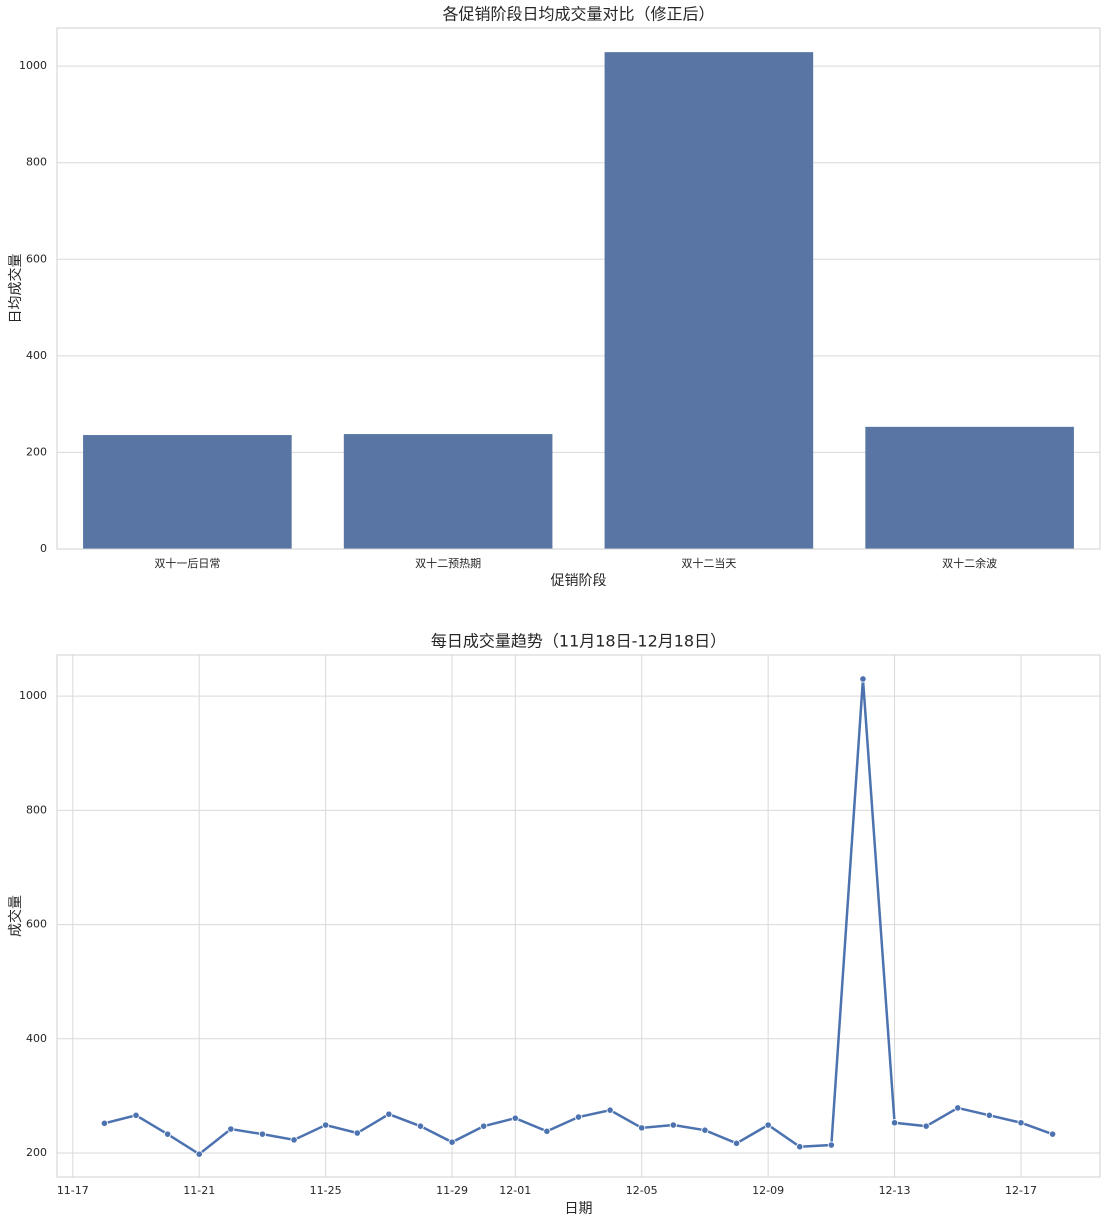  What do you see at coordinates (515, 1190) in the screenshot?
I see `x-tick-label: 12-01` at bounding box center [515, 1190].